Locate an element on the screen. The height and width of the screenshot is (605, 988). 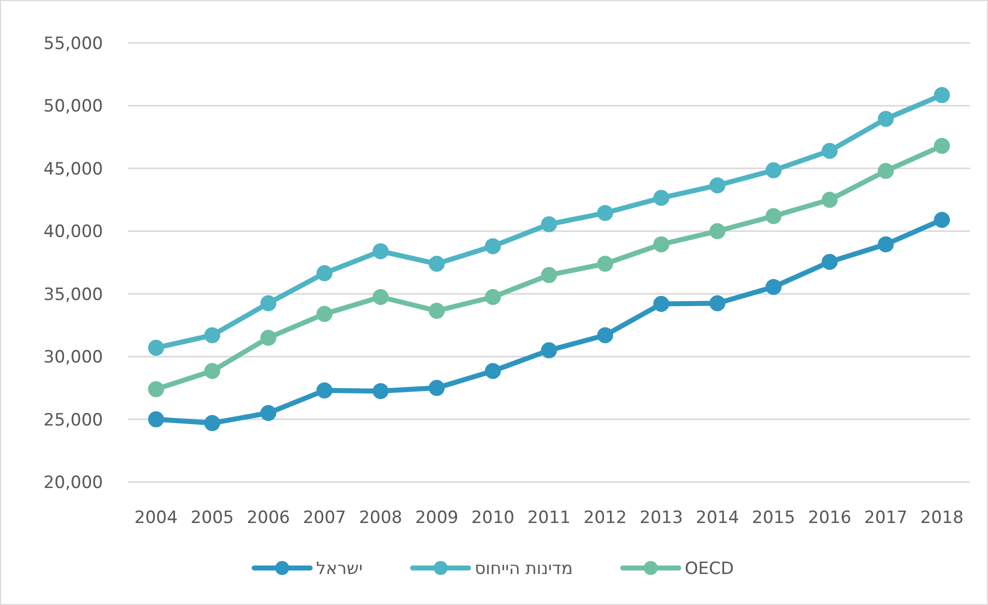
x-tick-label: 2006 is located at coordinates (268, 518).